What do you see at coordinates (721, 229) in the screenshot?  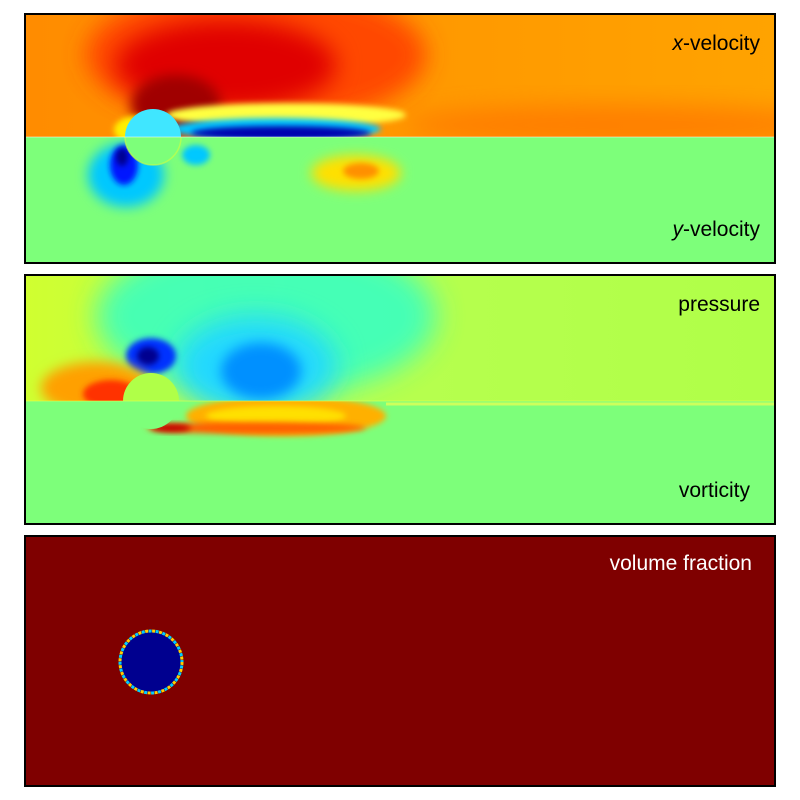 I see `y-velocity-suffix: -velocity` at bounding box center [721, 229].